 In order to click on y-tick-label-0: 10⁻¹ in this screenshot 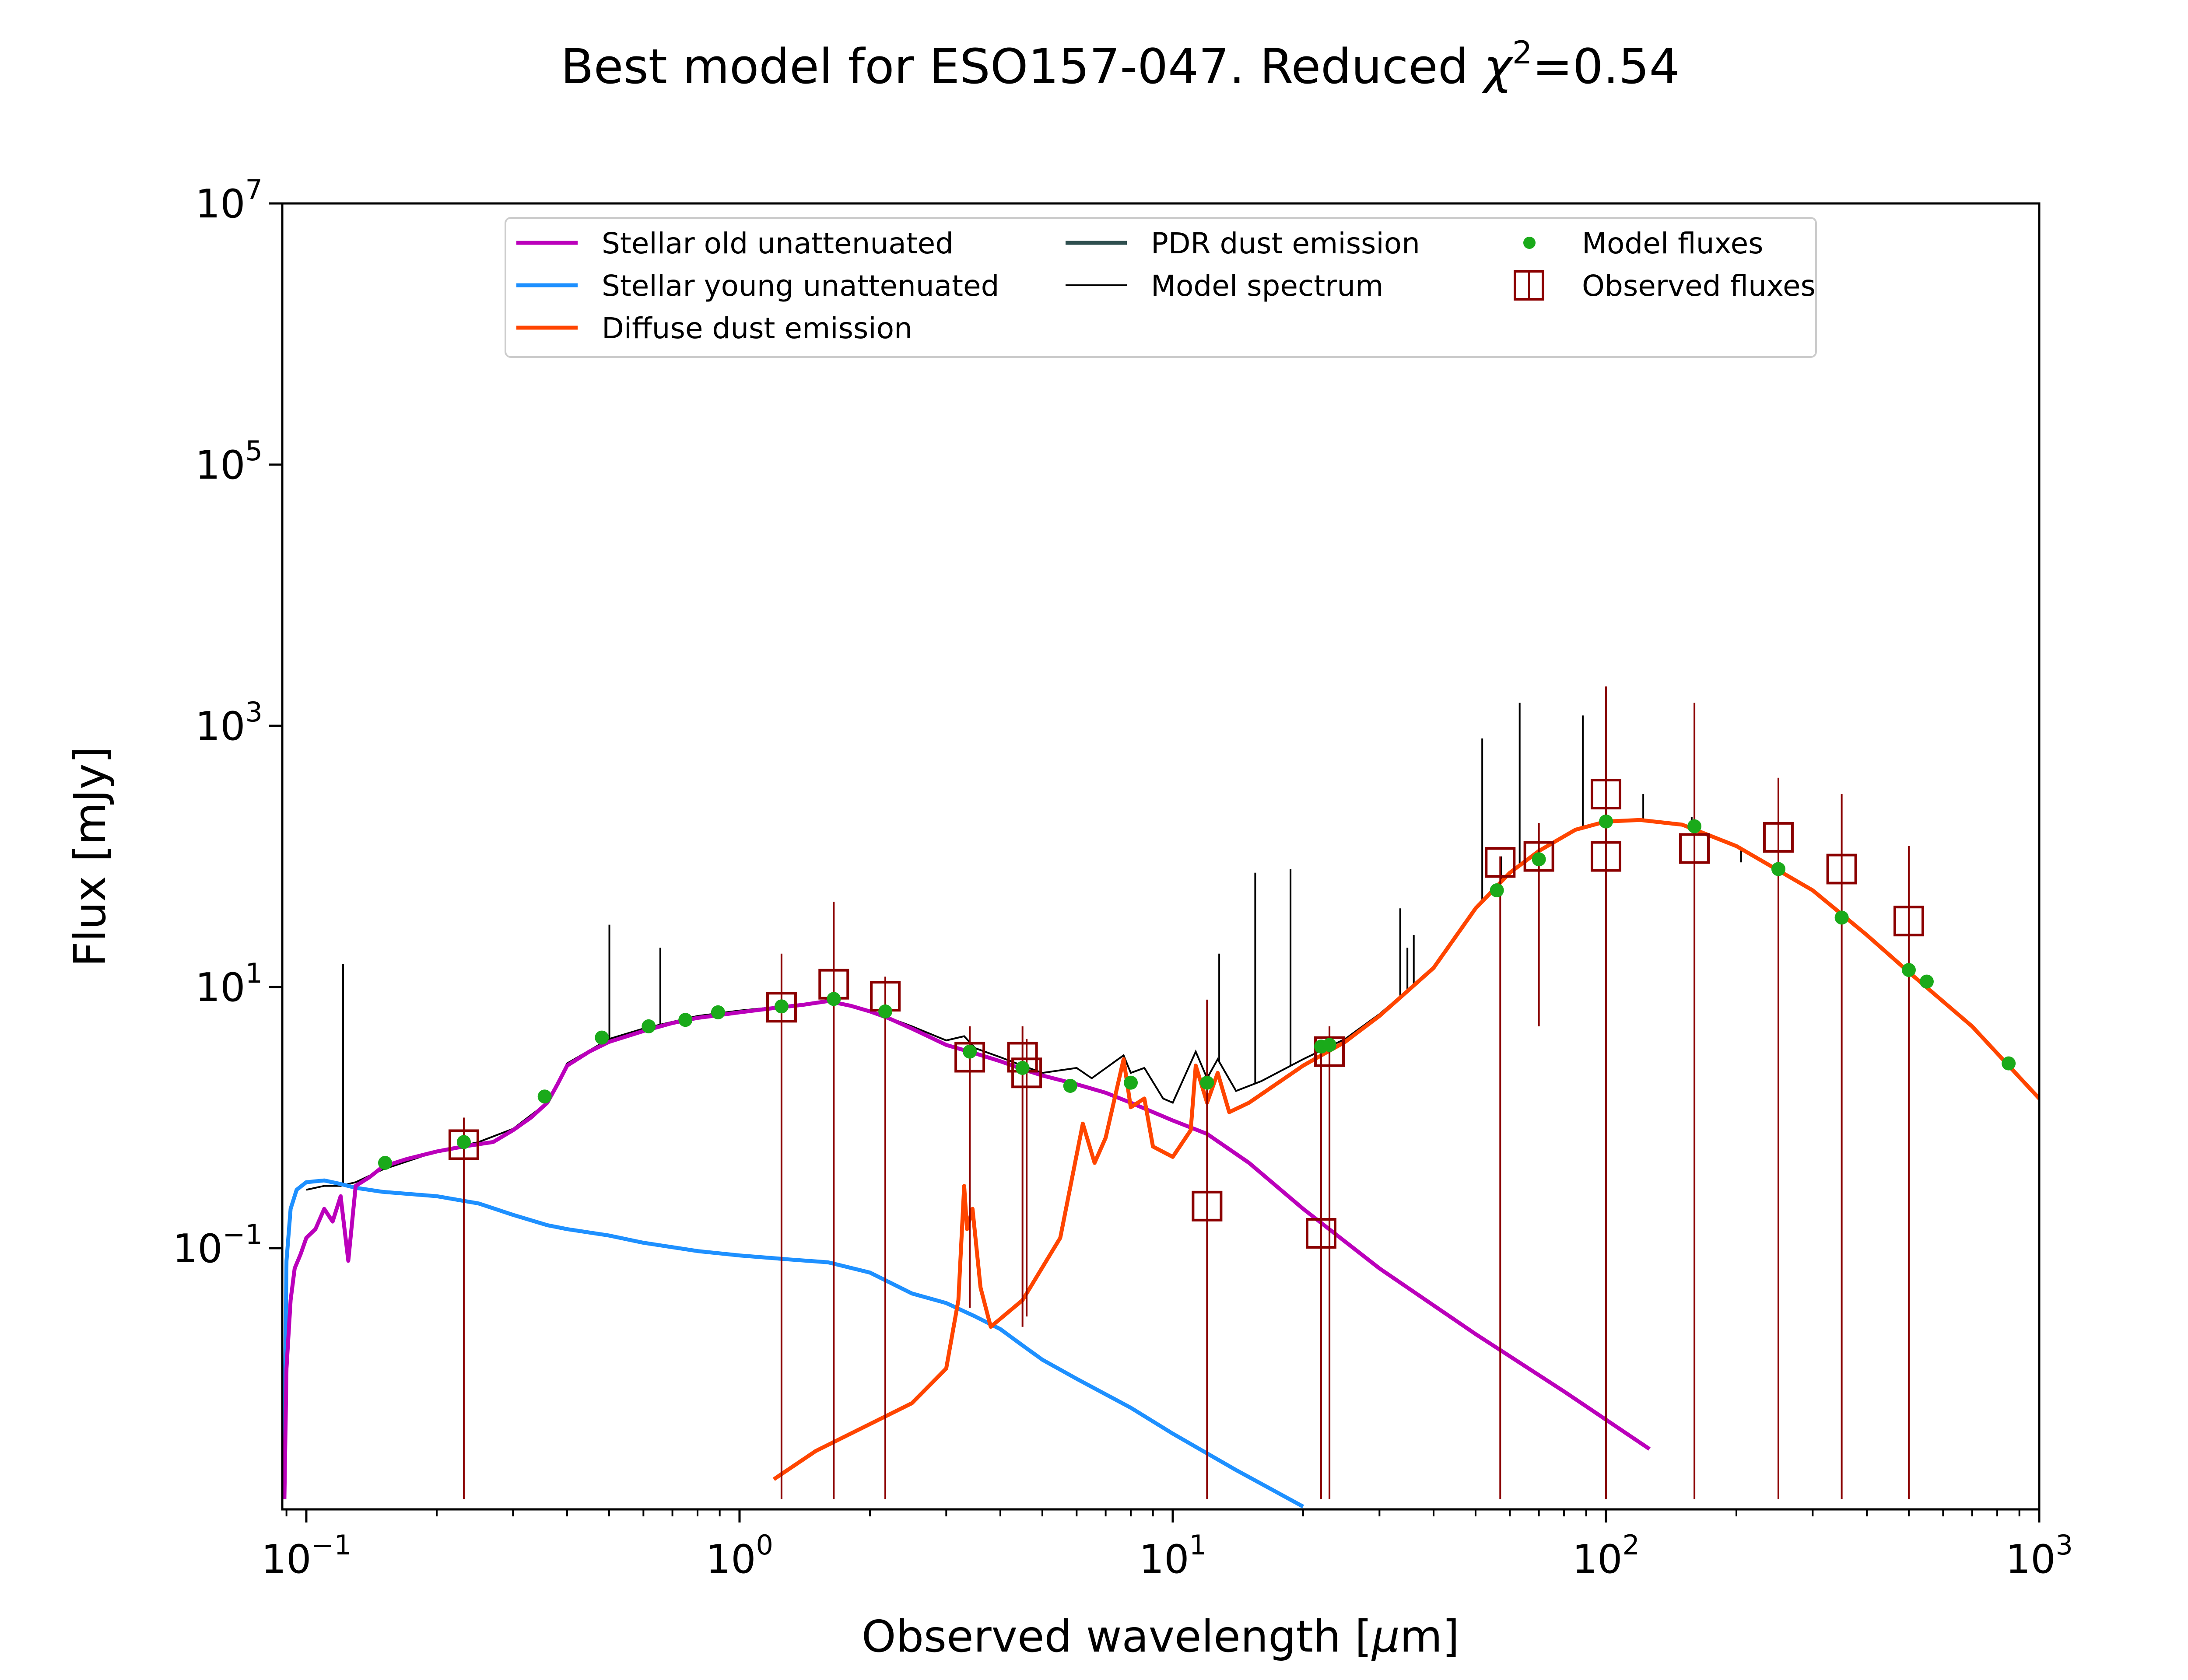, I will do `click(217, 1245)`.